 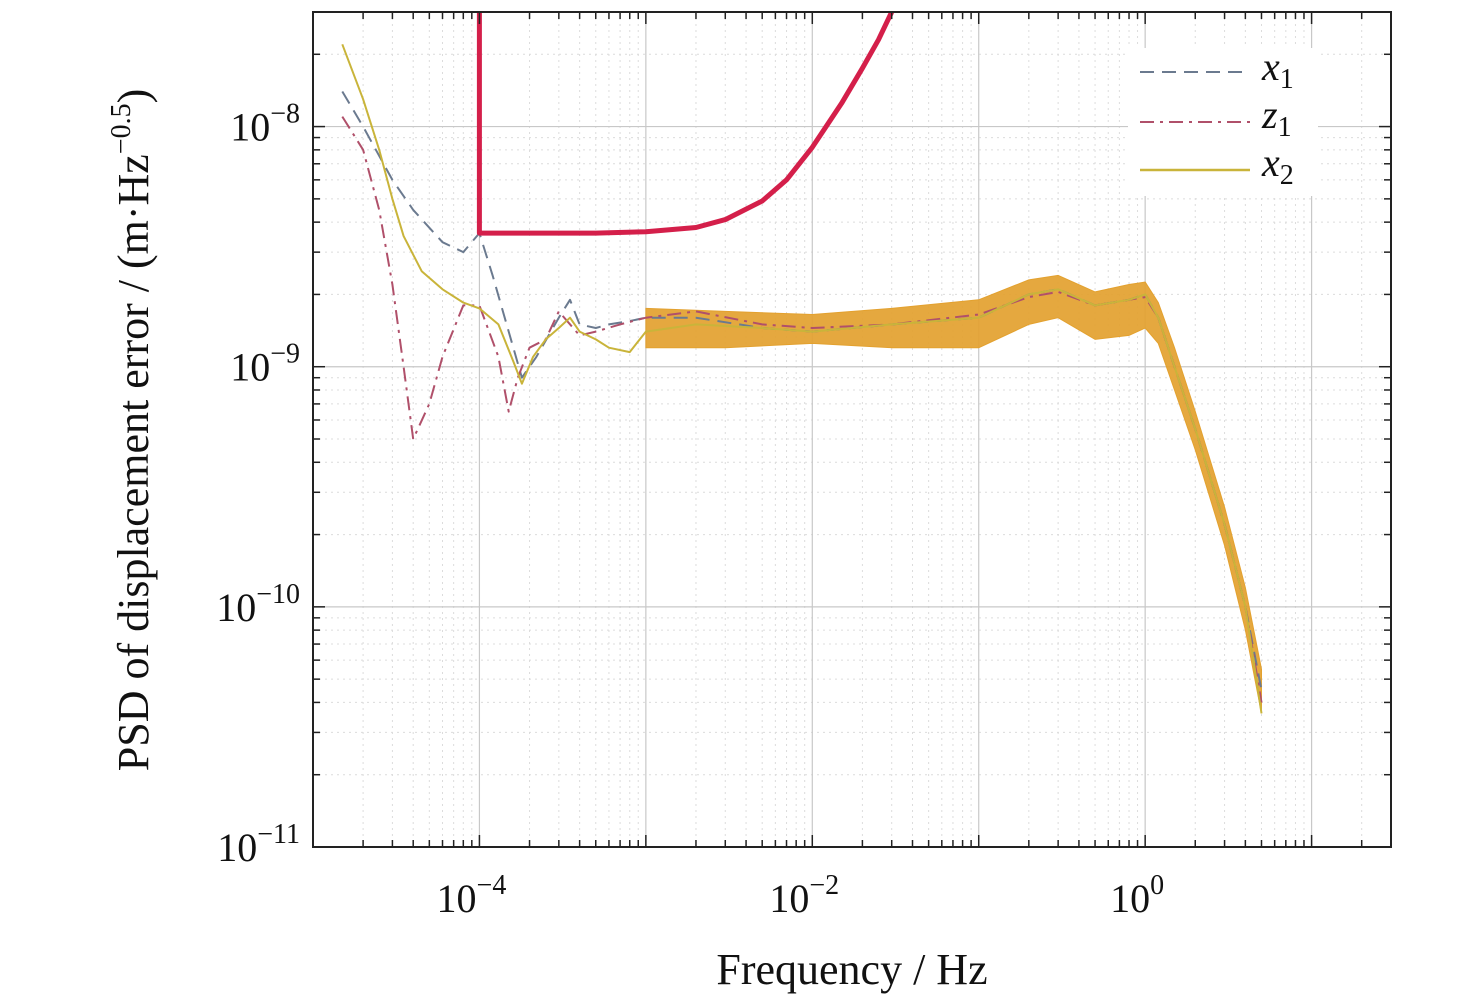 I want to click on x-axis-label: Frequency / Hz, so click(x=851, y=969).